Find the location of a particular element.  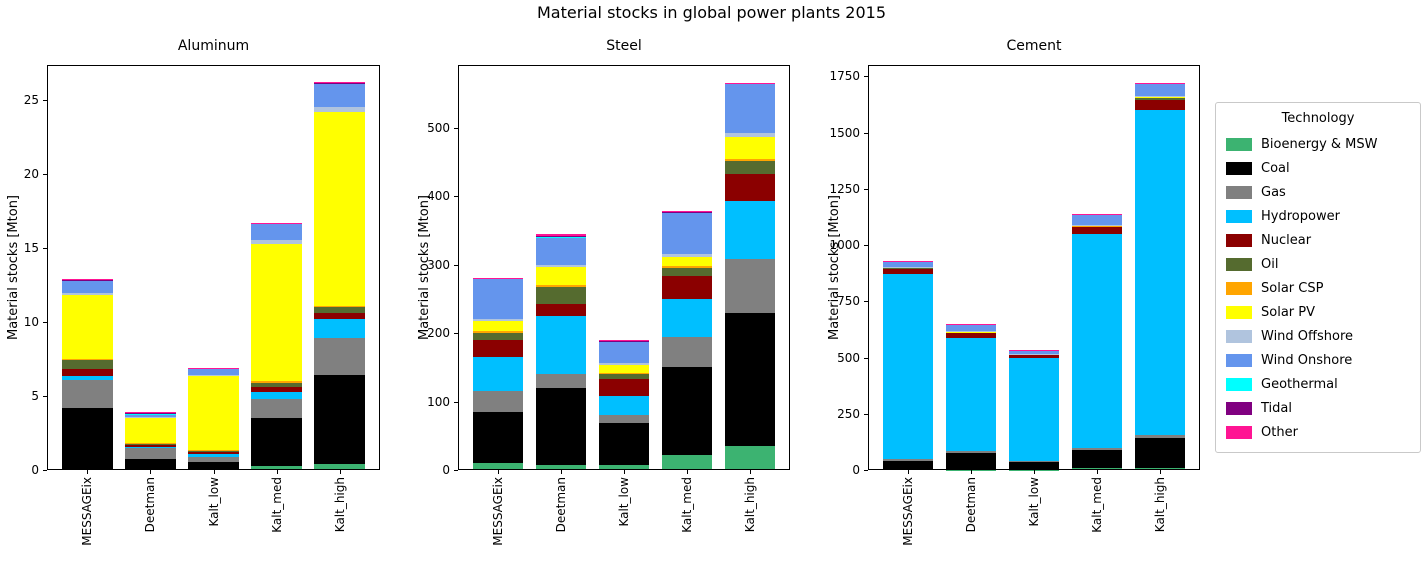

x-tick-label: Deetman is located at coordinates (561, 505).